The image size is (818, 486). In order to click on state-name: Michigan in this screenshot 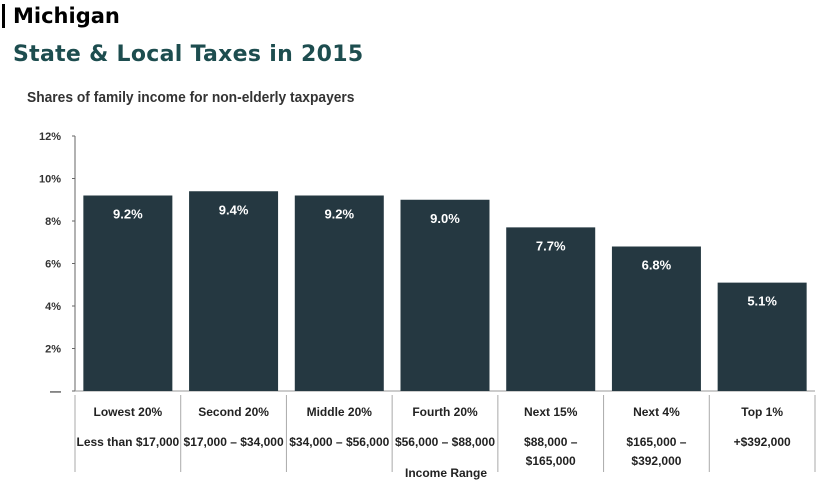, I will do `click(66, 16)`.